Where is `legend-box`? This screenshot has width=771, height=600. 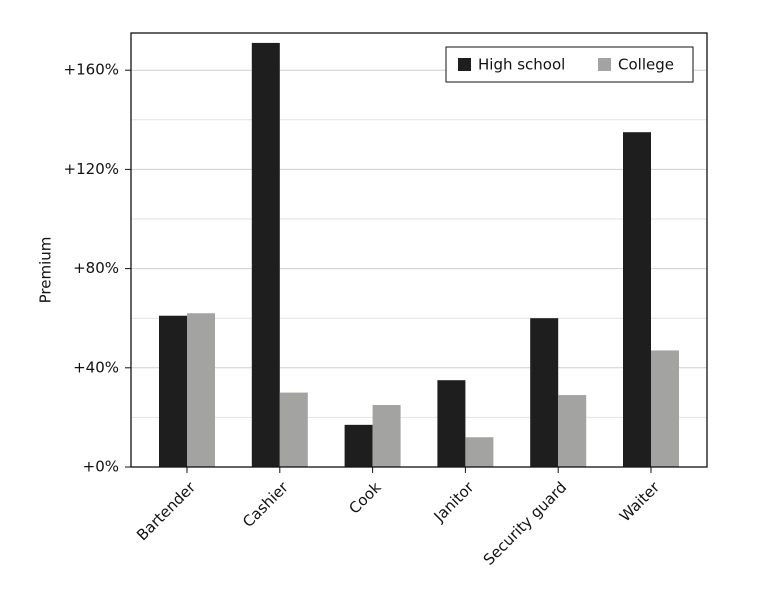 legend-box is located at coordinates (569, 64).